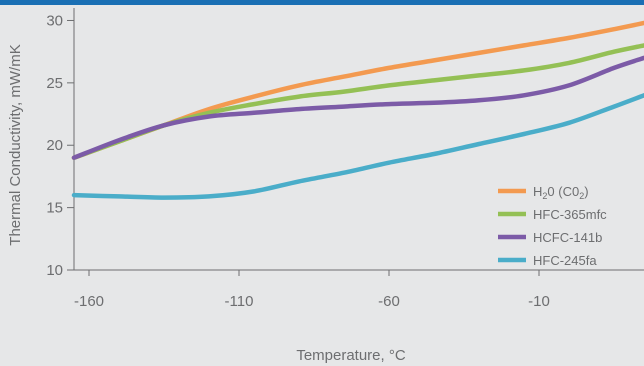 The height and width of the screenshot is (366, 644). What do you see at coordinates (537, 191) in the screenshot?
I see `legend-text-part: H` at bounding box center [537, 191].